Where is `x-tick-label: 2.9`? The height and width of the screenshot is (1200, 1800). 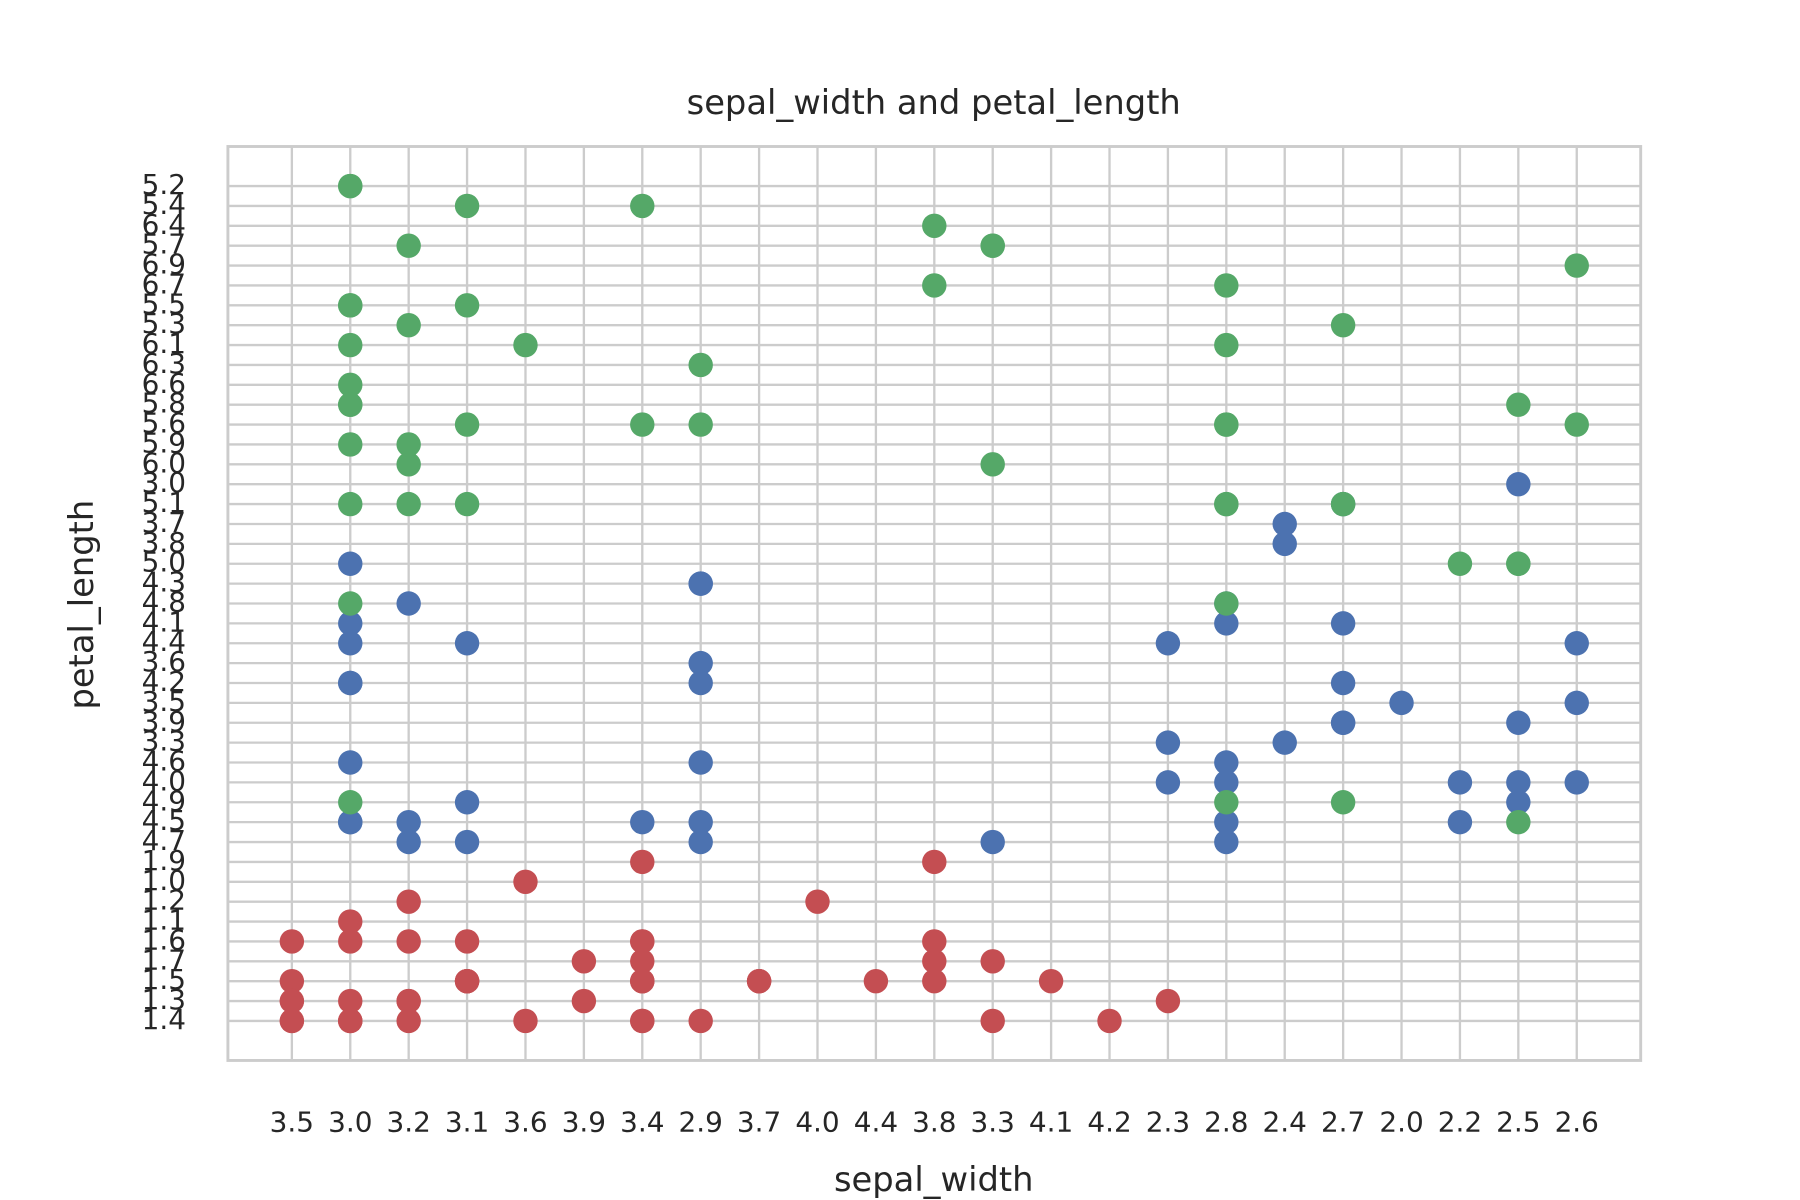
x-tick-label: 2.9 is located at coordinates (701, 1121).